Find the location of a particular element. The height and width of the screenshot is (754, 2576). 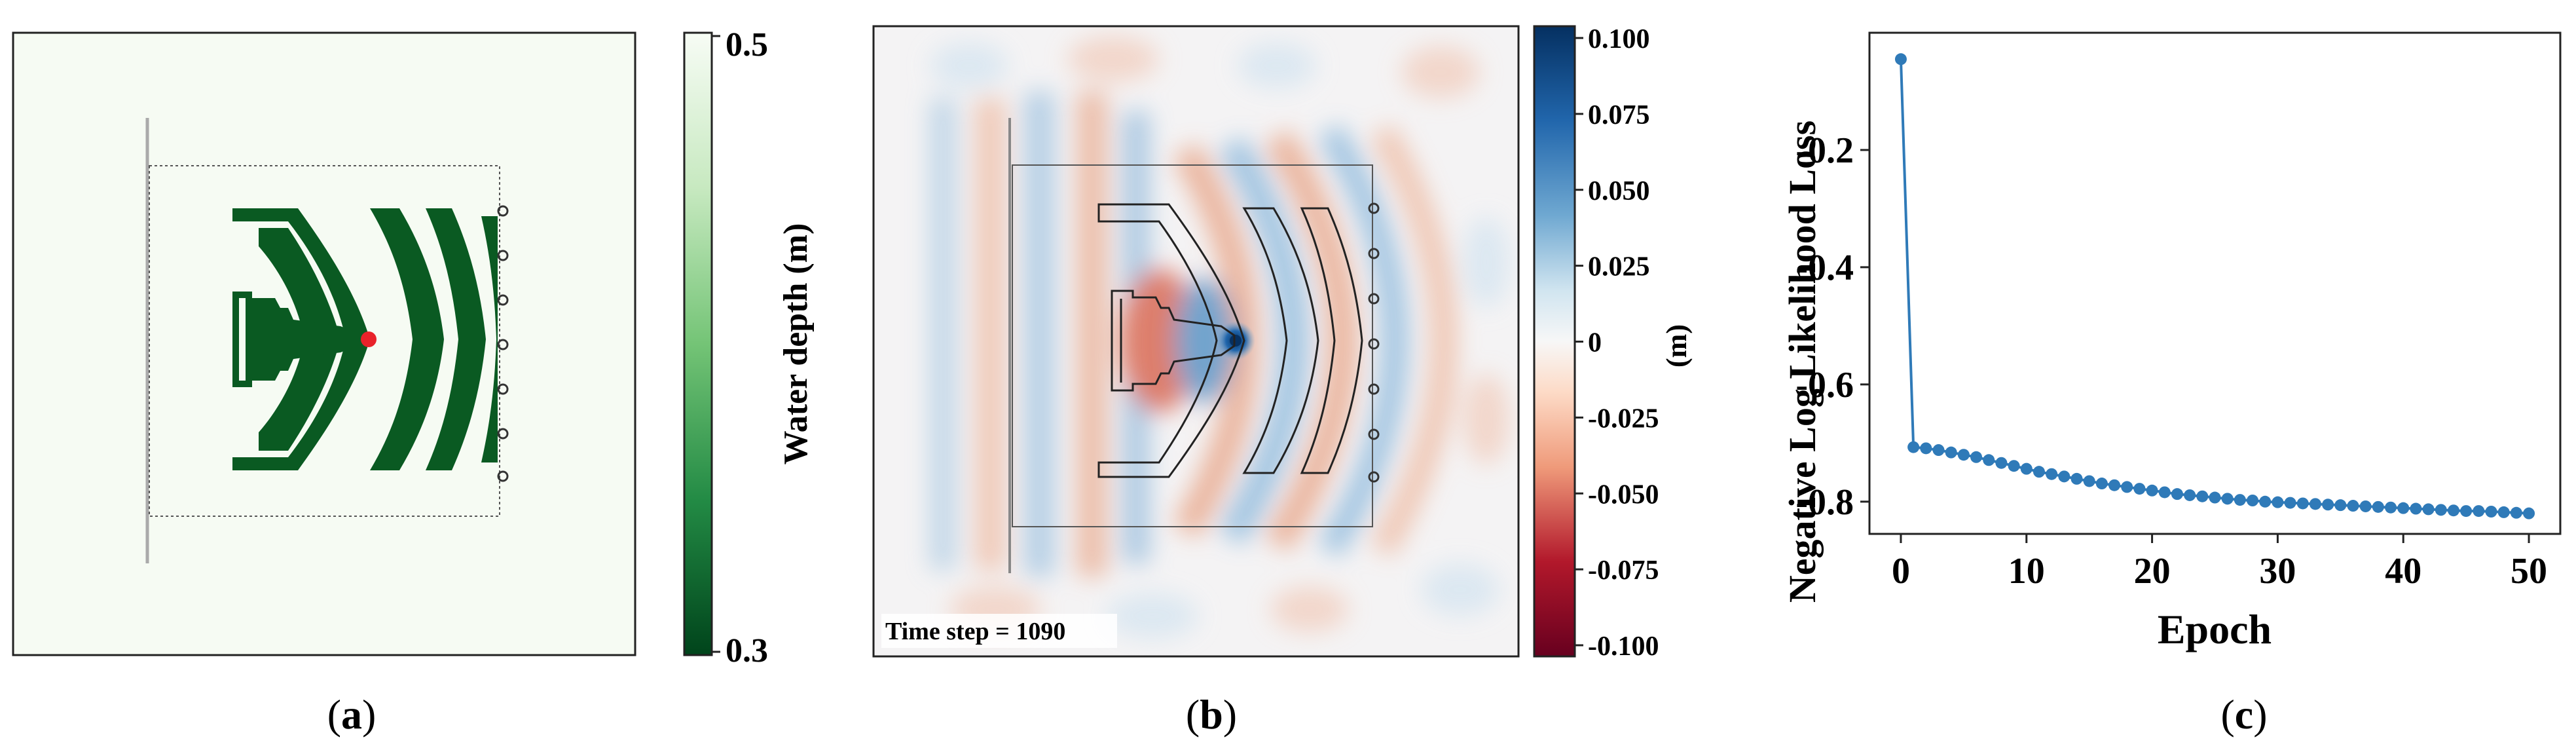

panel-b-colorbar-tick-label: 0.075 is located at coordinates (1619, 115).